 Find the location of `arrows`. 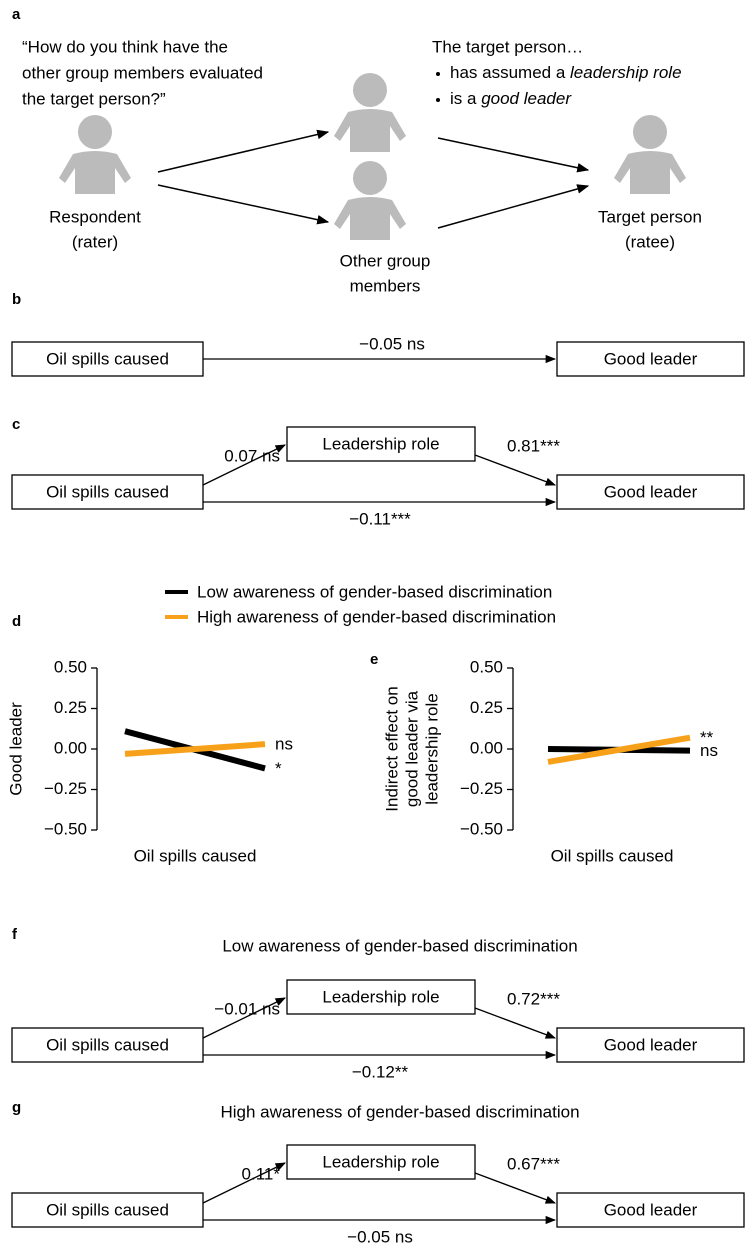

arrows is located at coordinates (373, 179).